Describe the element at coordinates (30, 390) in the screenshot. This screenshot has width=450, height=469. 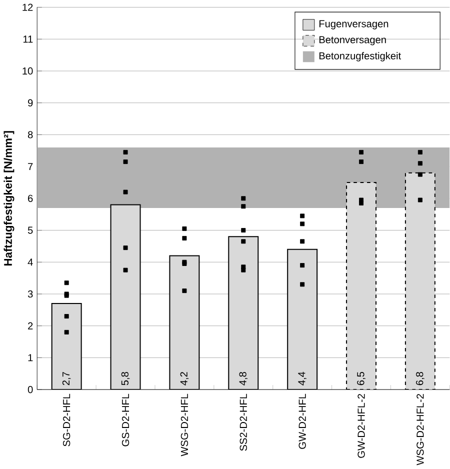
I see `y-tick-label: 0` at that location.